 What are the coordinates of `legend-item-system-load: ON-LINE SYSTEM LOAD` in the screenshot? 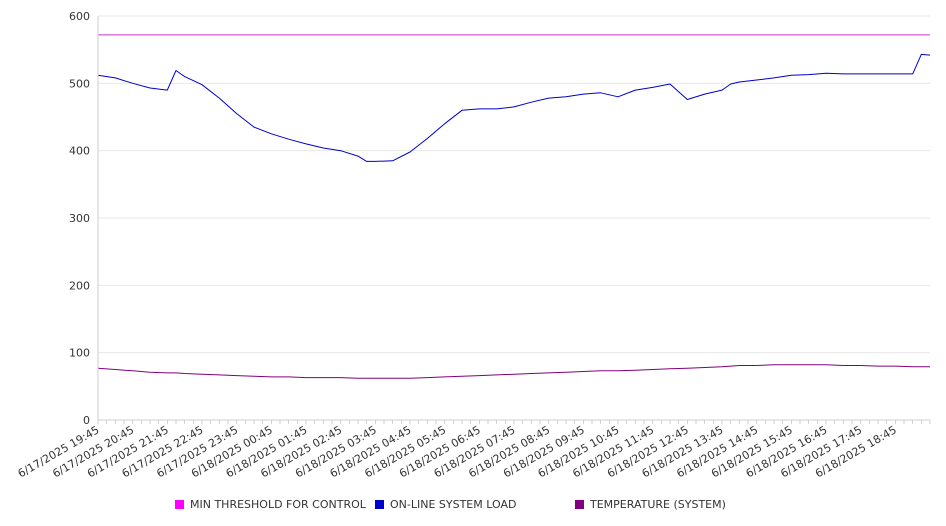 It's located at (445, 504).